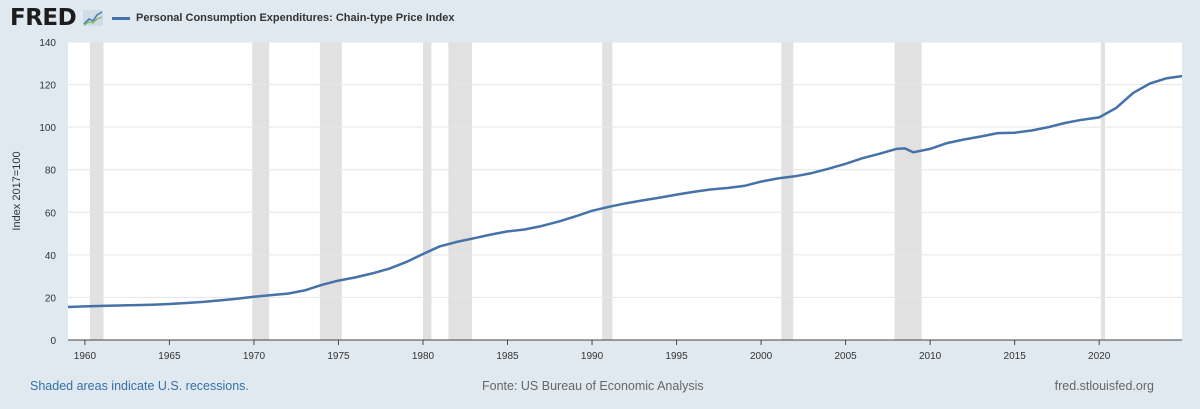 The width and height of the screenshot is (1200, 409). I want to click on x-tick-label: 2005, so click(845, 356).